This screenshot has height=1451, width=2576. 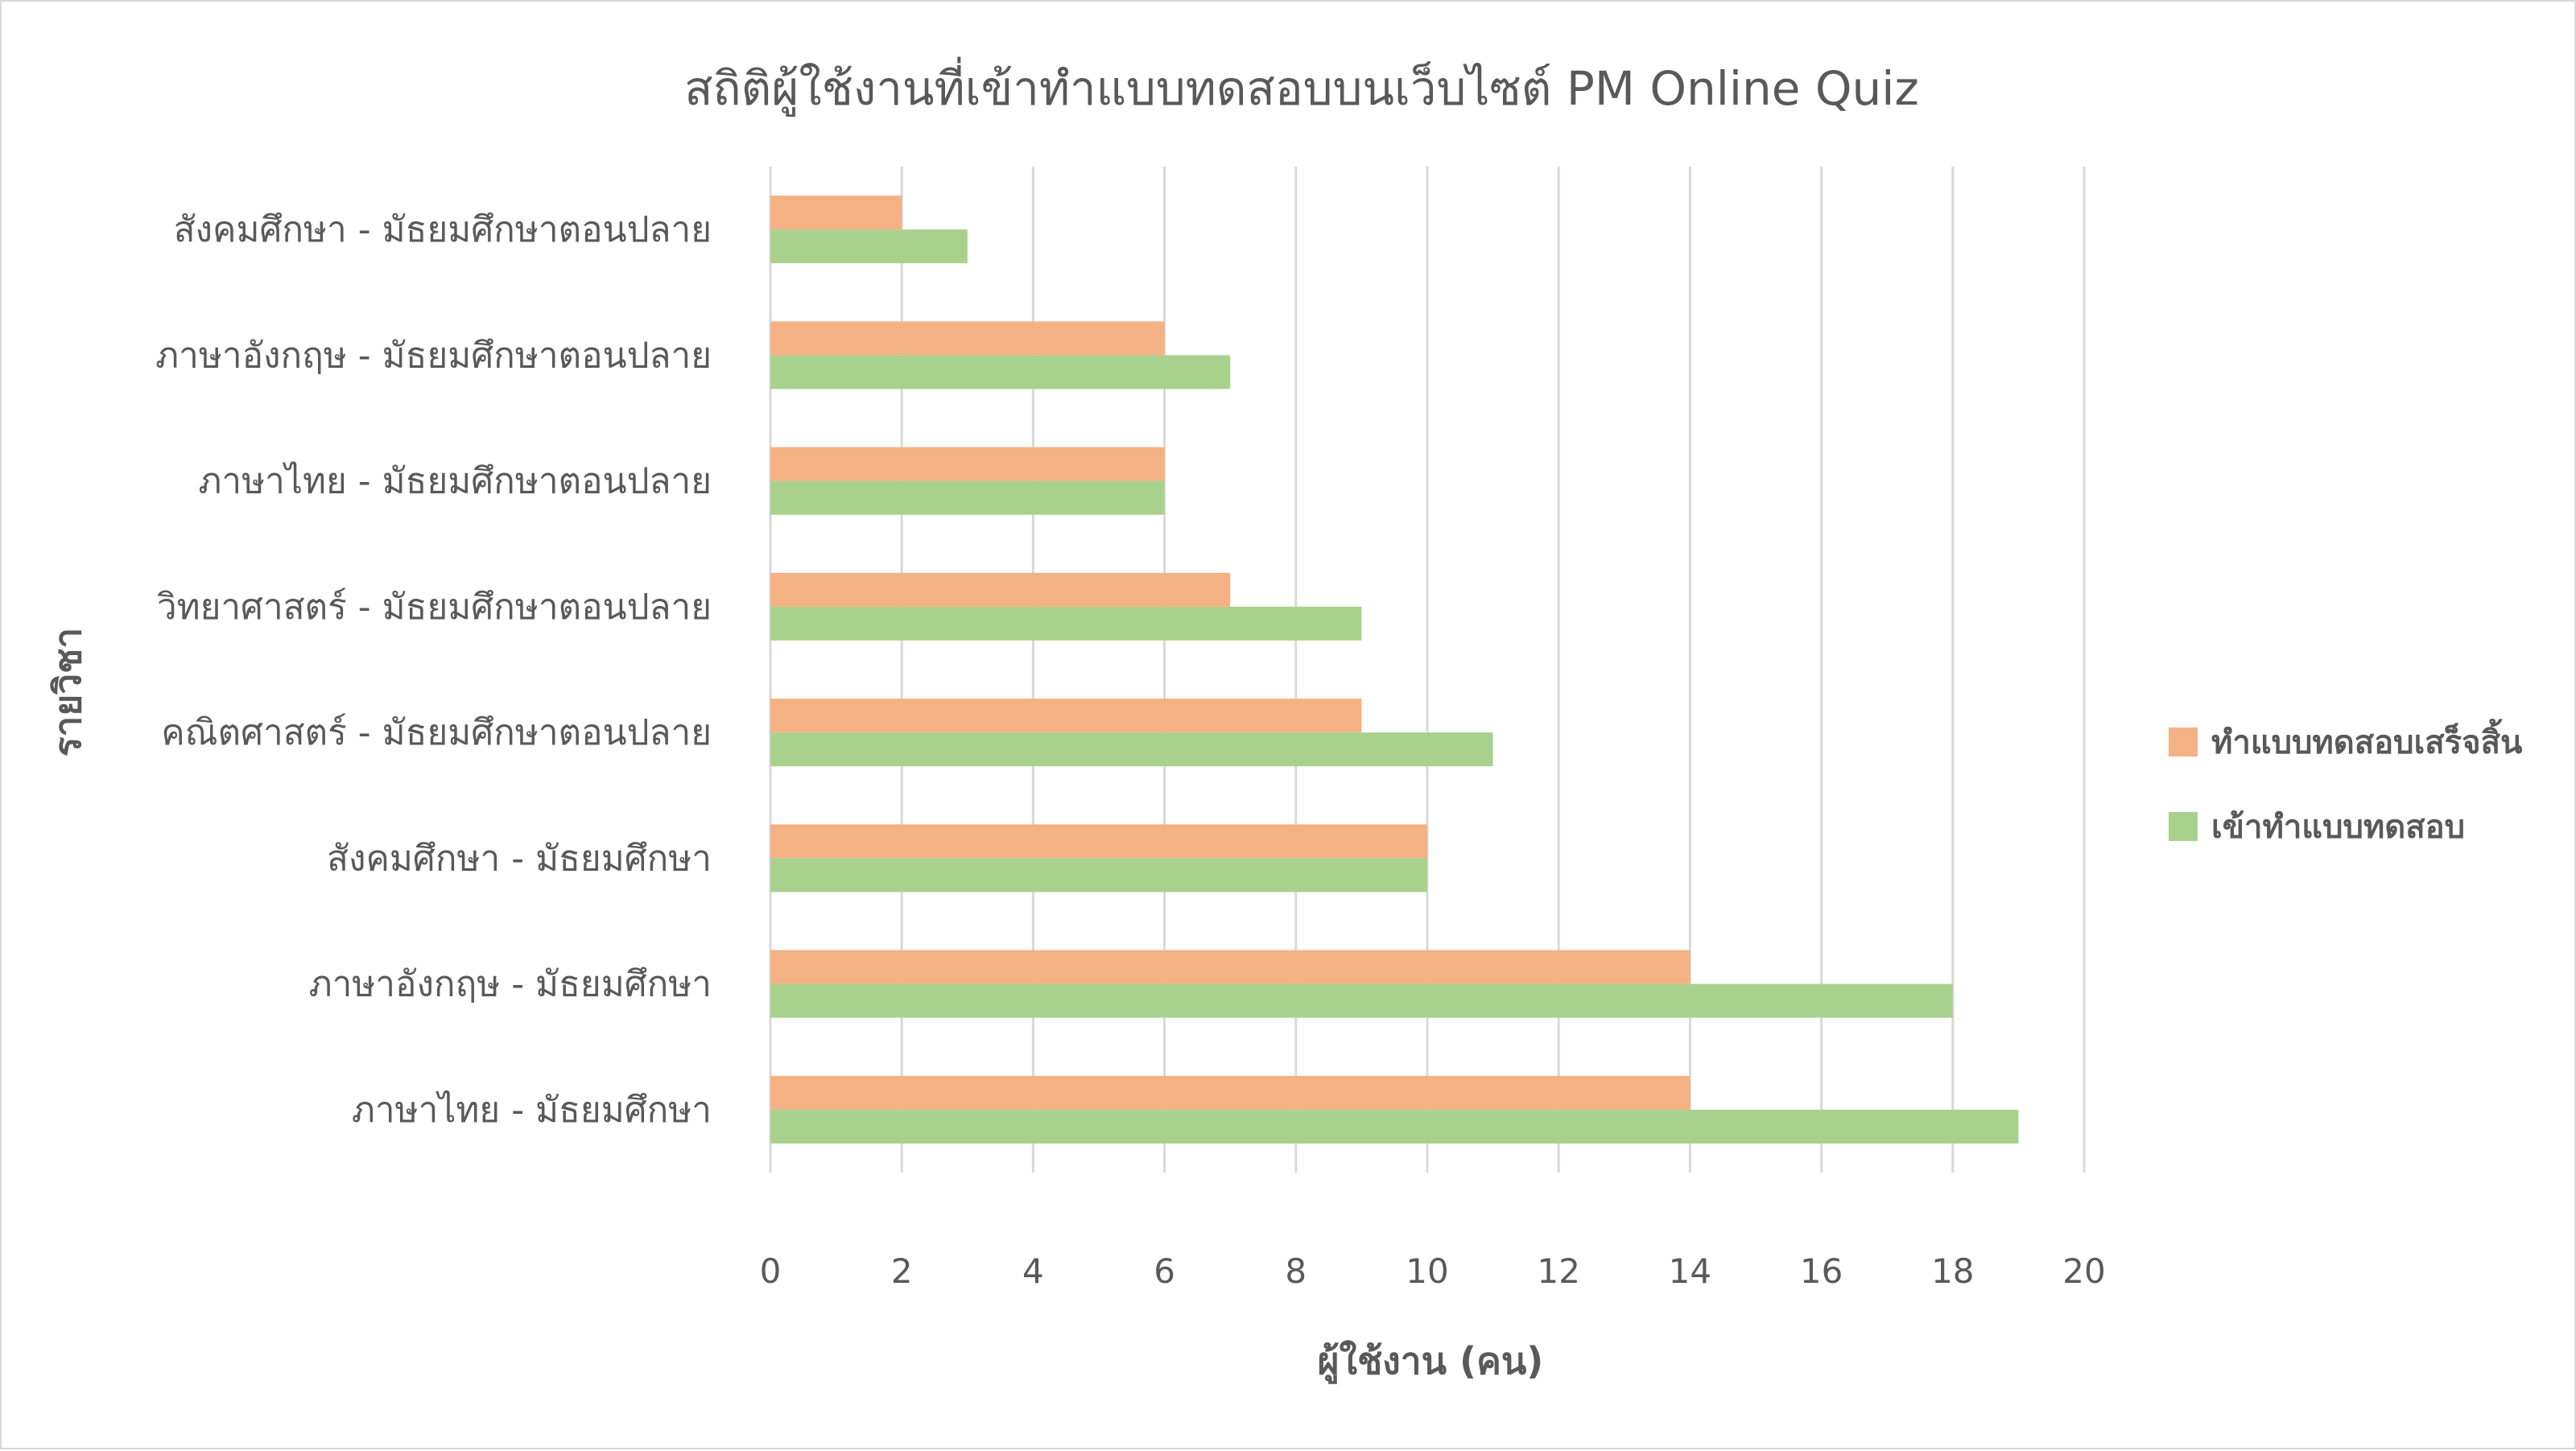 I want to click on y-axis-title: รายวิชา, so click(x=67, y=692).